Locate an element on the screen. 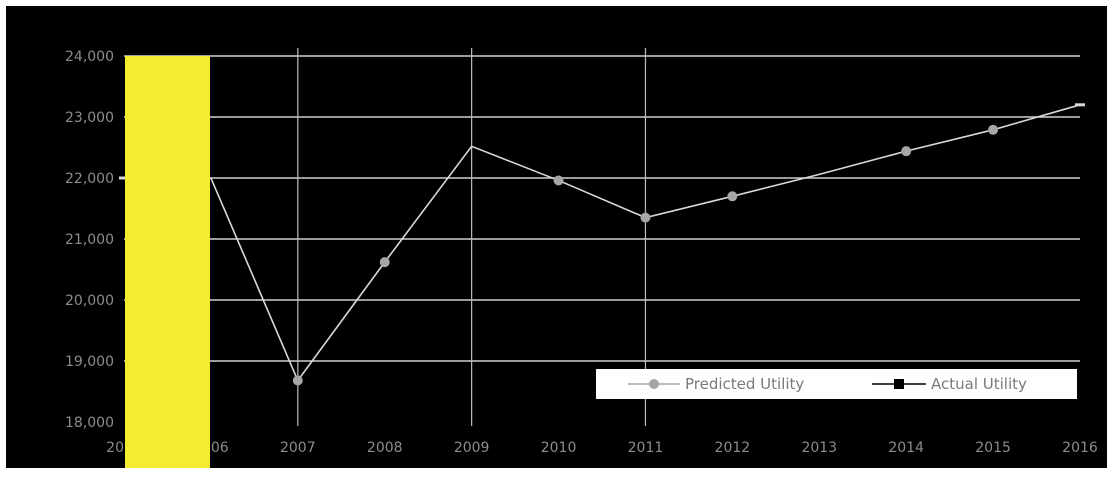 Image resolution: width=1116 pixels, height=490 pixels. y-tick-label: 19,000 is located at coordinates (89, 362).